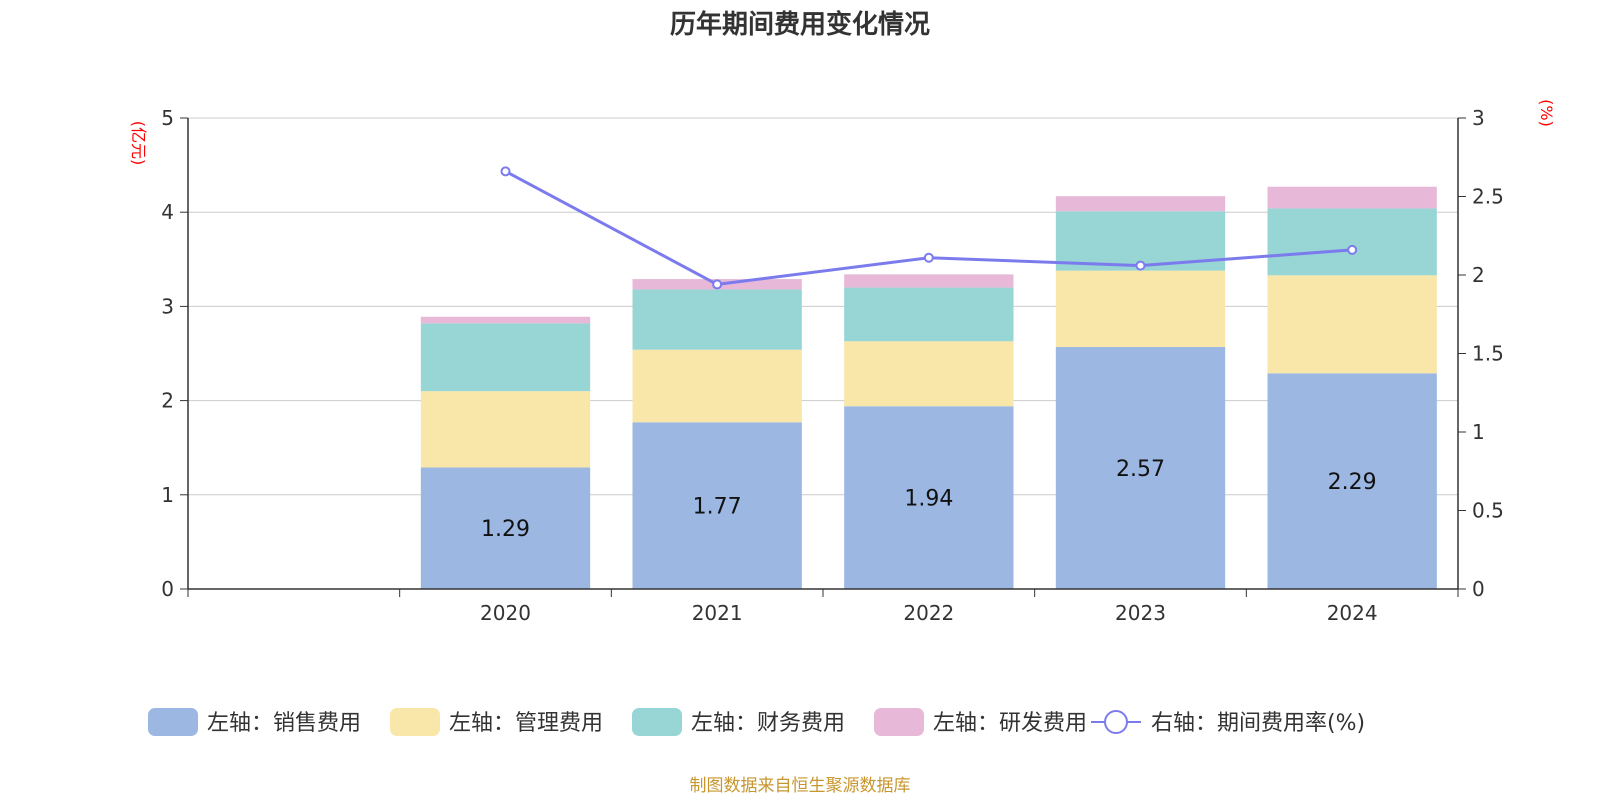 The image size is (1600, 804). Describe the element at coordinates (167, 495) in the screenshot. I see `left-axis-tick-label: 1` at that location.